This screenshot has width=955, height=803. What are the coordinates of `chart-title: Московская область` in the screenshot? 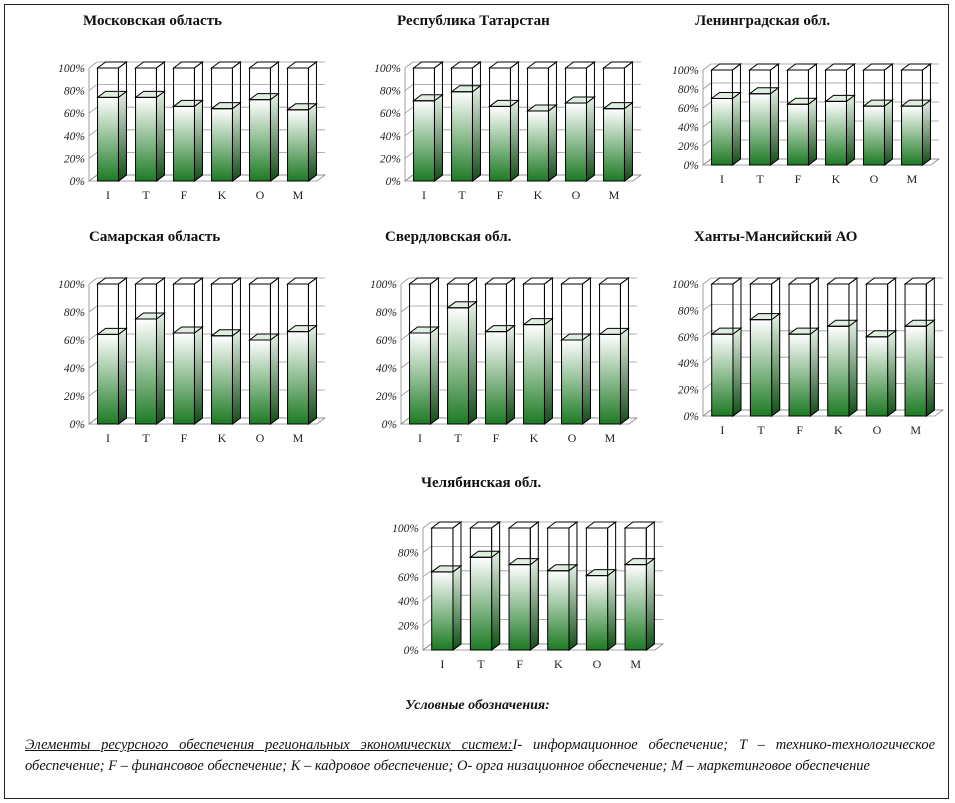 It's located at (152, 21).